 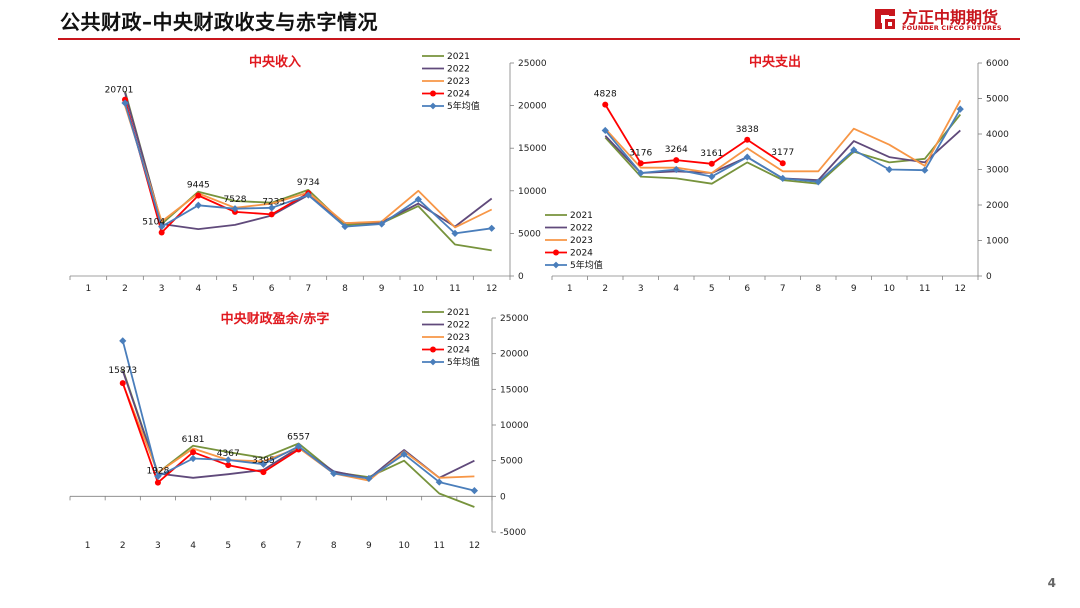 What do you see at coordinates (228, 454) in the screenshot?
I see `data-label: 4367` at bounding box center [228, 454].